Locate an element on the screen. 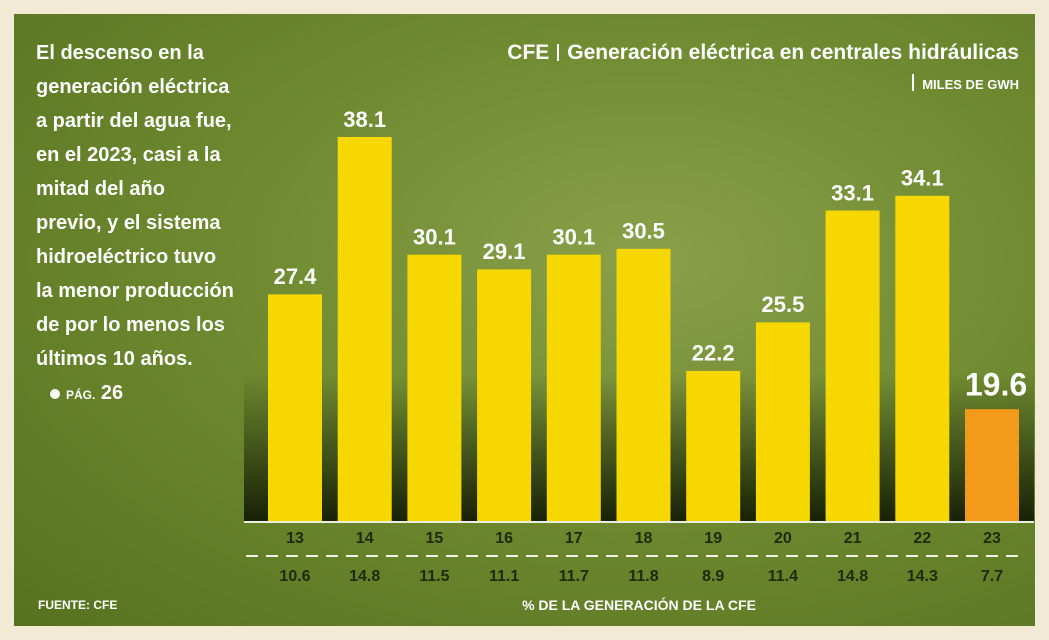  page-number: 26 is located at coordinates (112, 393).